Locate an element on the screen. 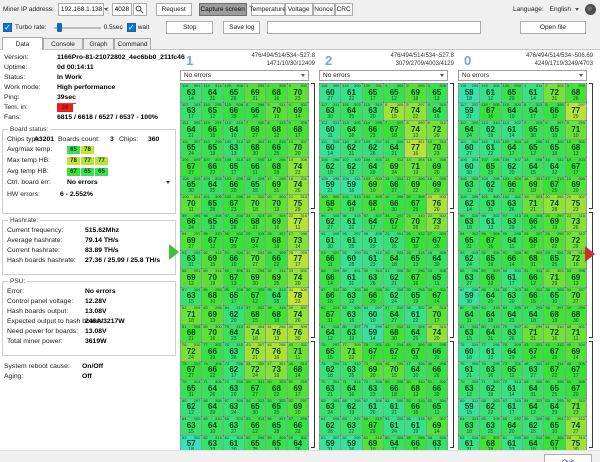  language-select: English is located at coordinates (564, 9).